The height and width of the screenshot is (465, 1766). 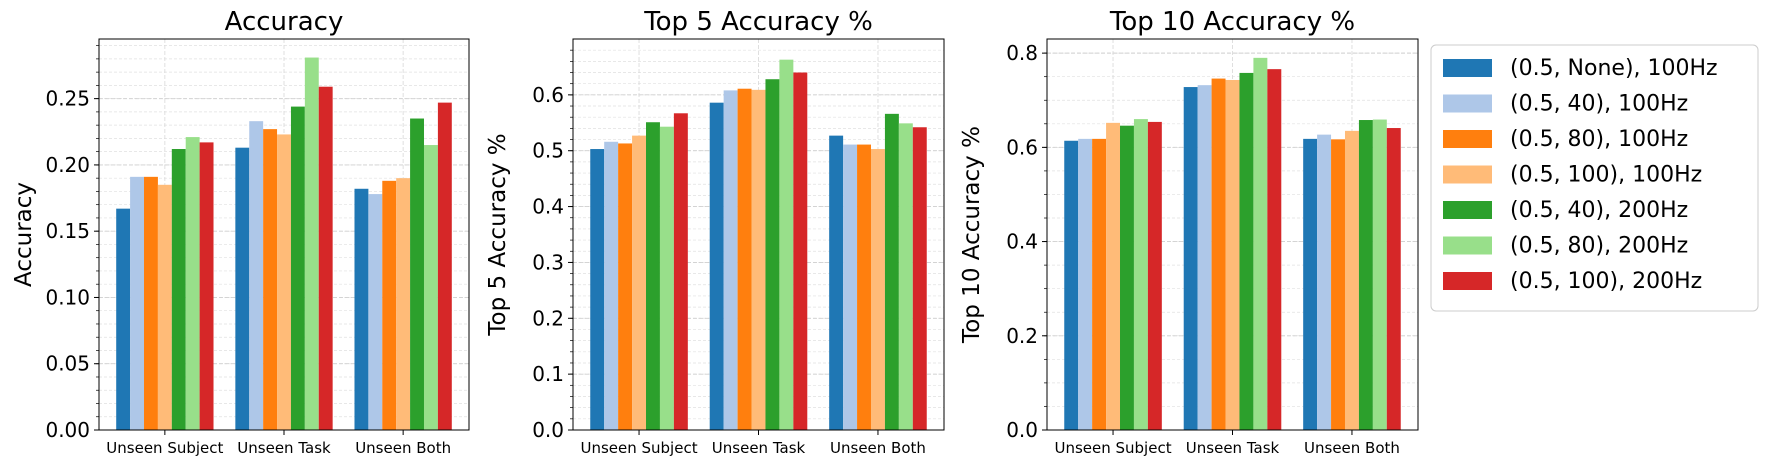 I want to click on legend-label: (0.5, 80), 100Hz, so click(x=1599, y=139).